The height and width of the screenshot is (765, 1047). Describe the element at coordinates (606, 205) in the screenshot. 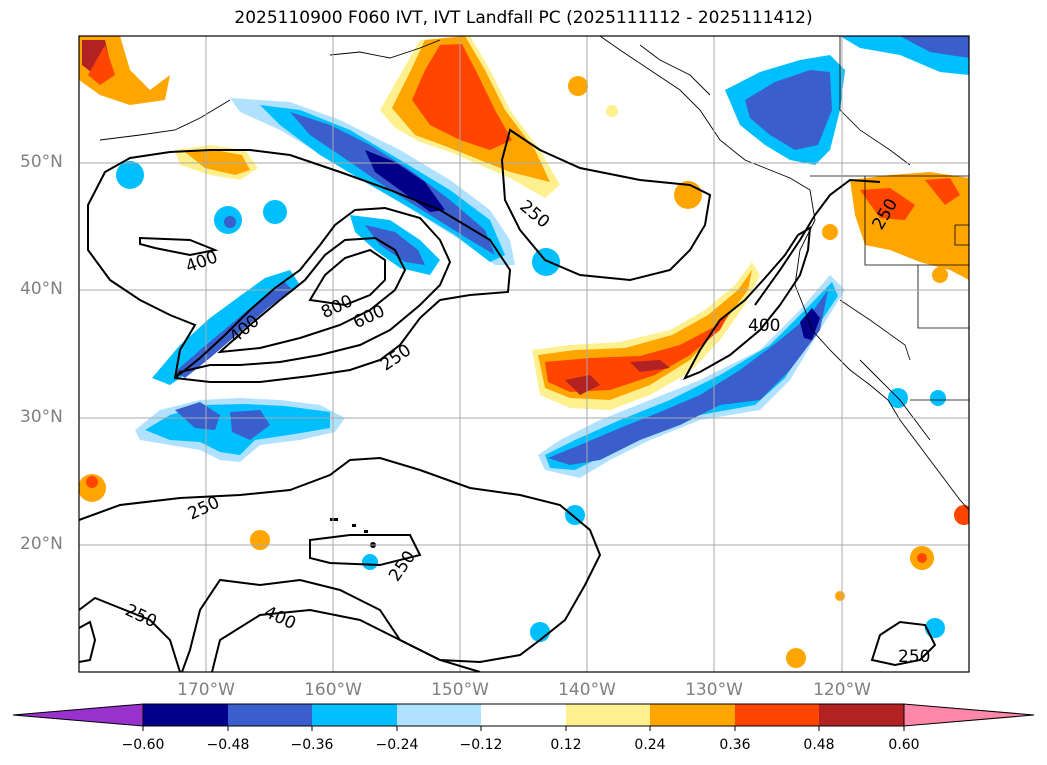

I see `contour-250-north` at that location.